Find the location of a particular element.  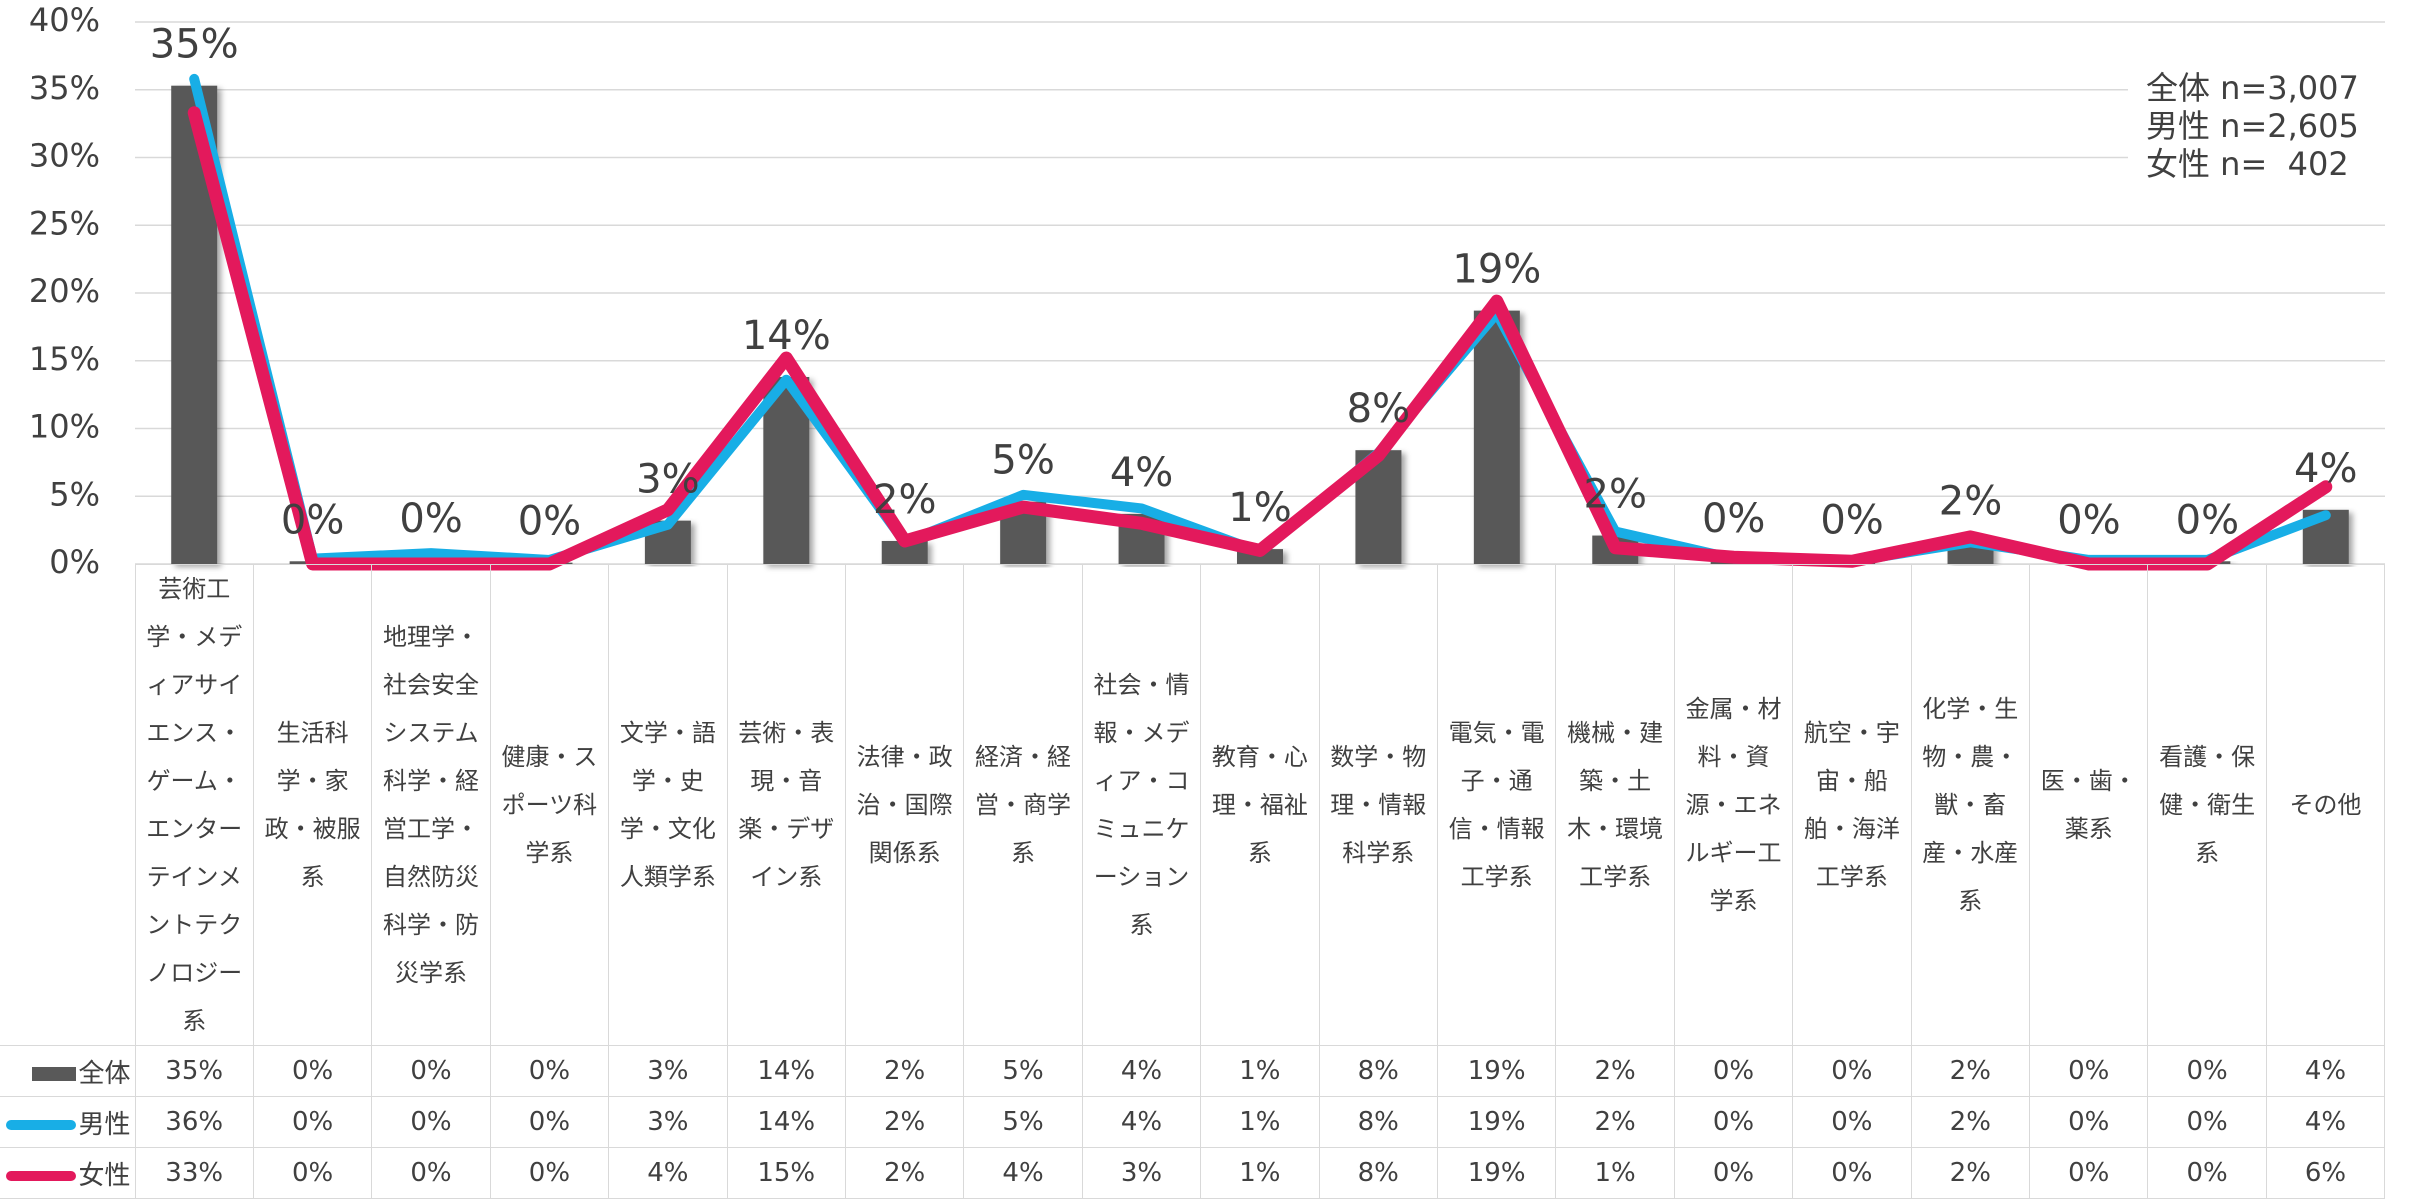

table-cell: 14% is located at coordinates (786, 1122).